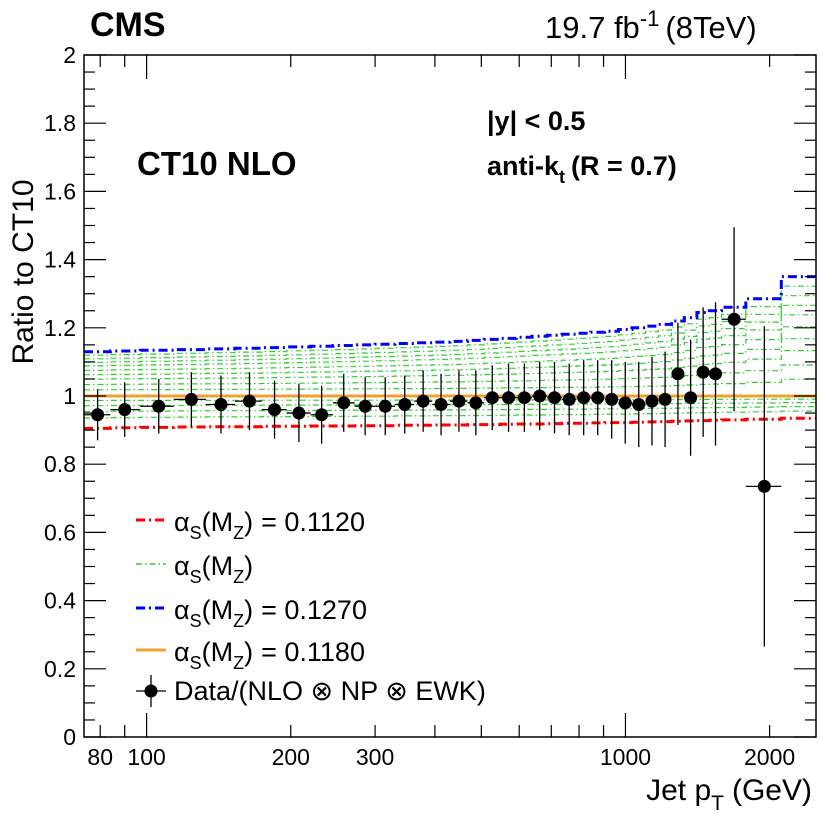  Describe the element at coordinates (678, 790) in the screenshot. I see `x-axis-title-main: Jet p` at that location.